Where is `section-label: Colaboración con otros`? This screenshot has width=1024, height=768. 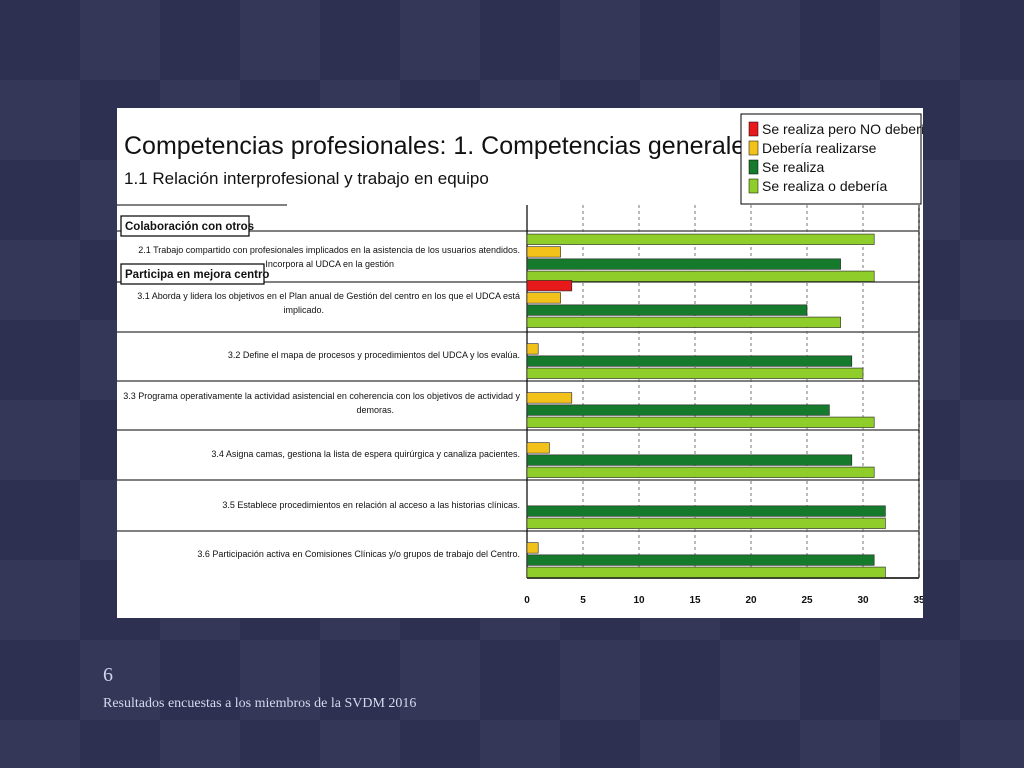
section-label: Colaboración con otros is located at coordinates (189, 227).